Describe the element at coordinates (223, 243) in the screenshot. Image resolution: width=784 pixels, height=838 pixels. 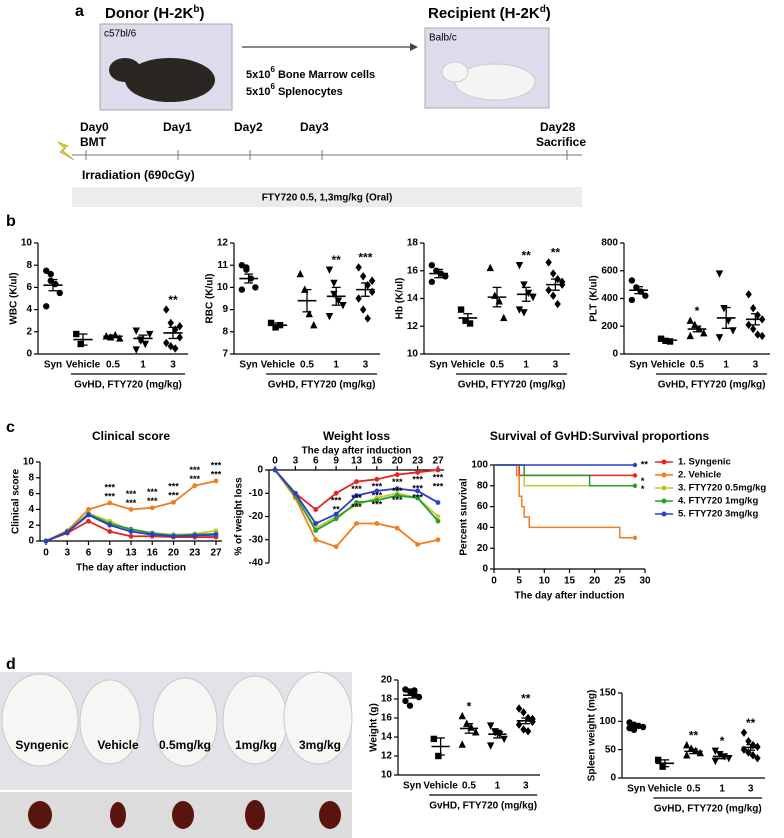
I see `y-tick-label: 12` at that location.